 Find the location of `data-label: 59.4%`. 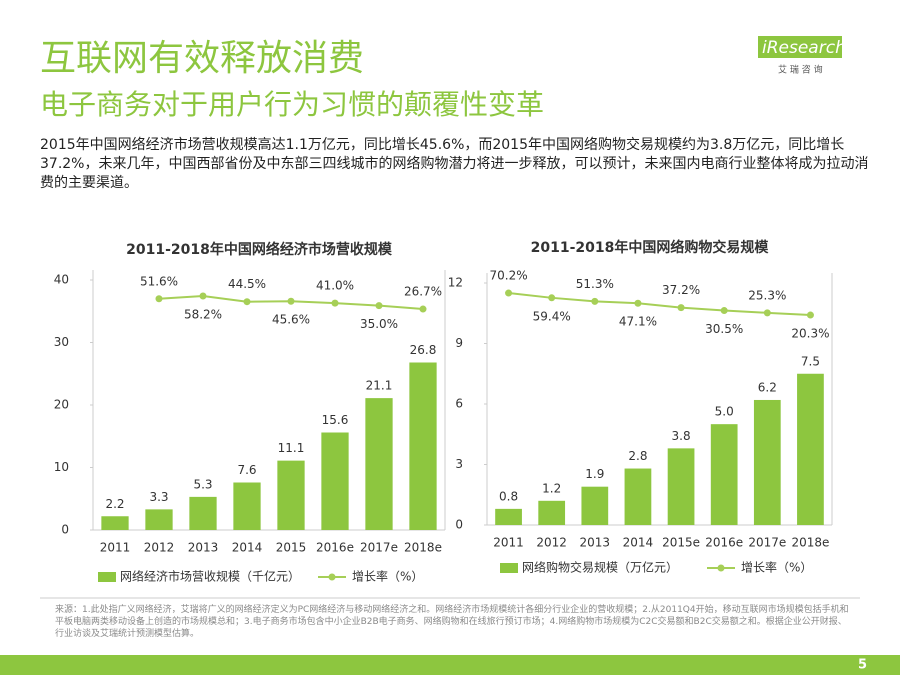

data-label: 59.4% is located at coordinates (552, 316).